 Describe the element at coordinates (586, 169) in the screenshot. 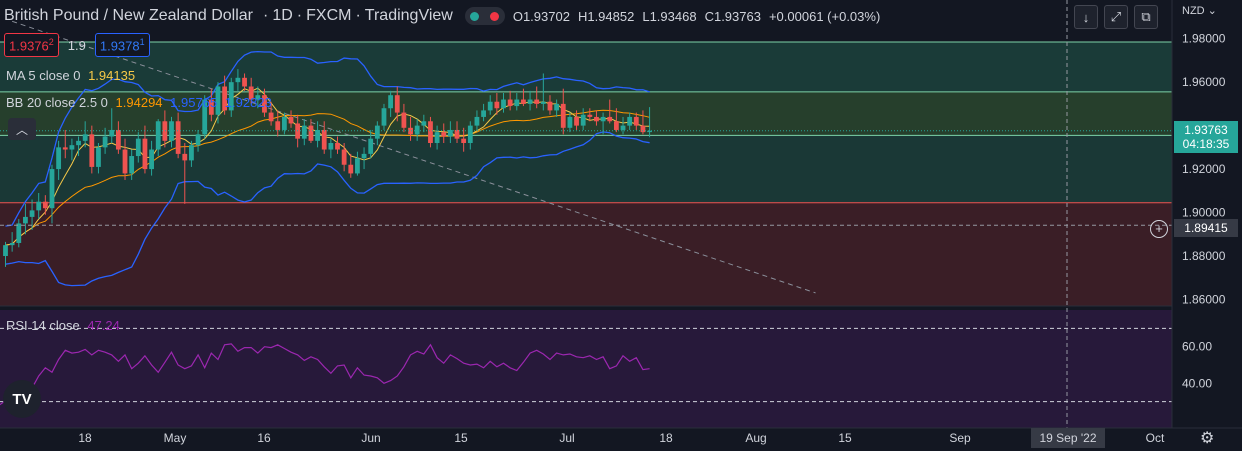

I see `zone-lower` at that location.